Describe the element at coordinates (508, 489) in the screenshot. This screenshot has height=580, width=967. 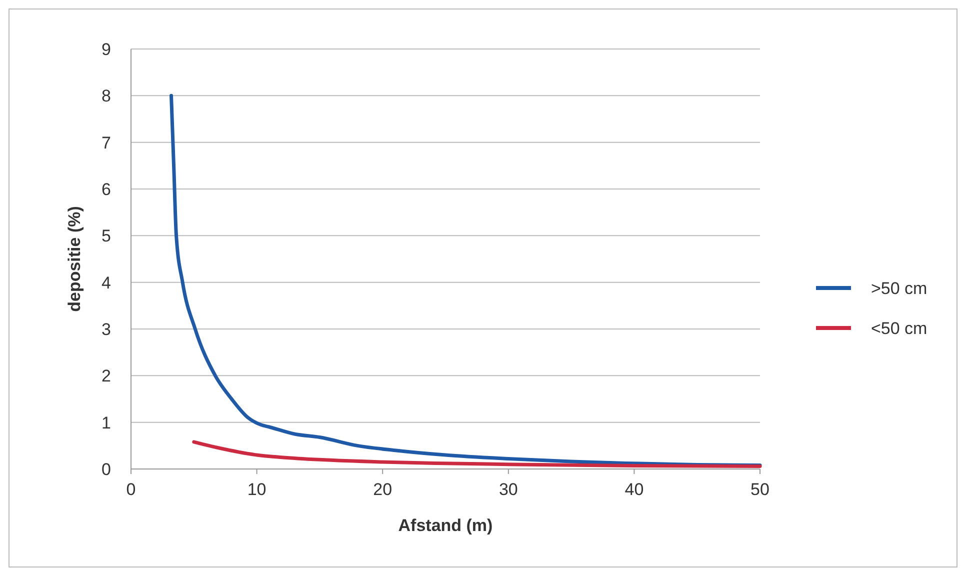
I see `x-tick-label: 30` at that location.